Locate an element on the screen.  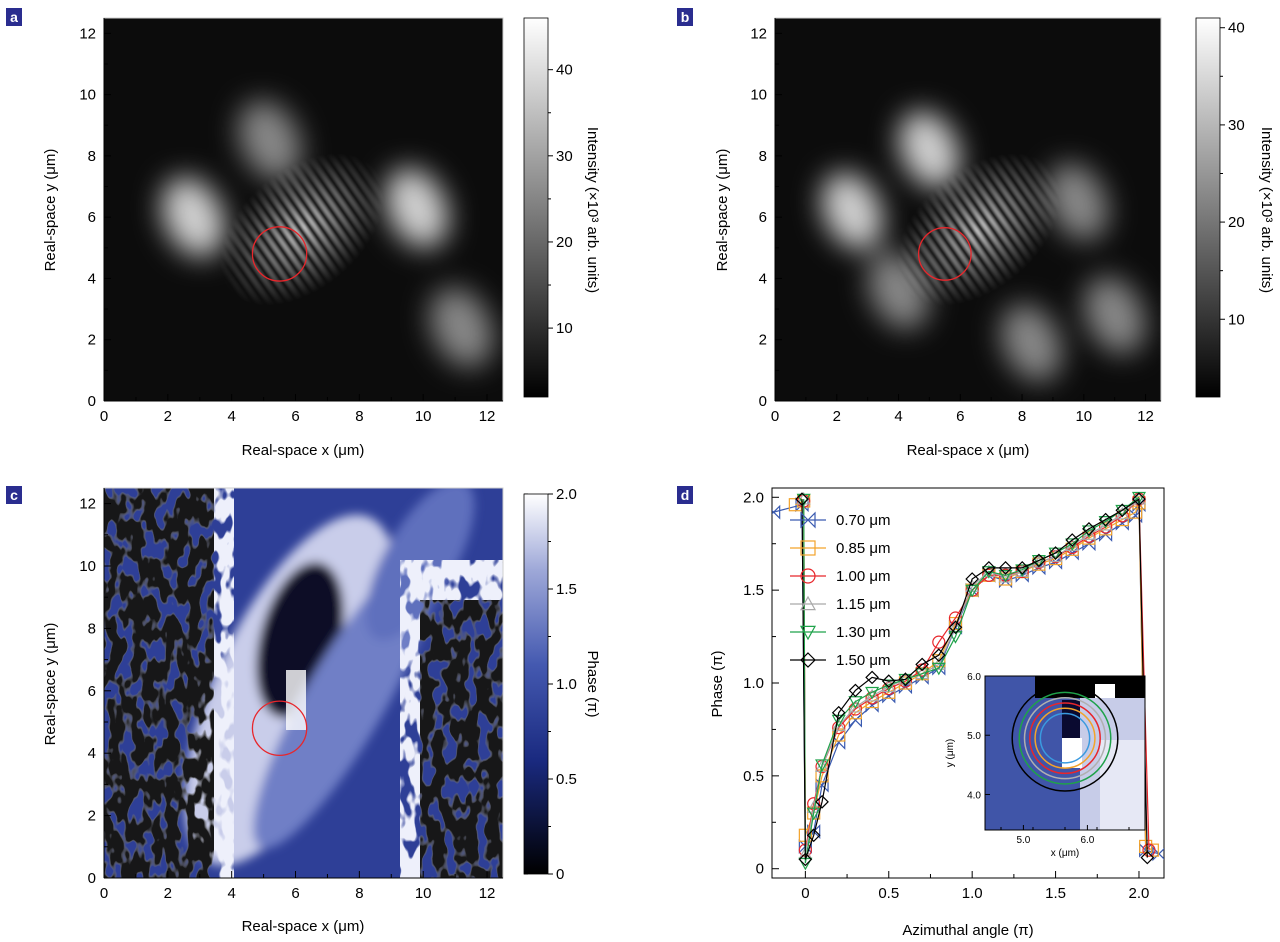
colorbar-tick-label: 10 is located at coordinates (1236, 319).